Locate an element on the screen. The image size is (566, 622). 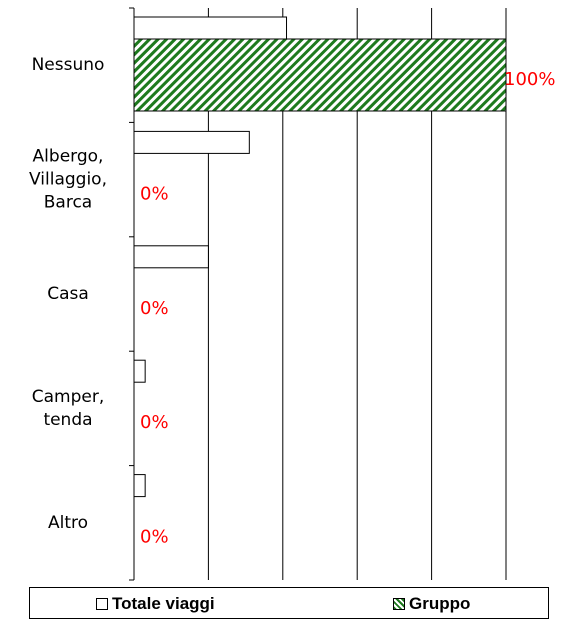
category-label: Camper, tenda is located at coordinates (68, 408).